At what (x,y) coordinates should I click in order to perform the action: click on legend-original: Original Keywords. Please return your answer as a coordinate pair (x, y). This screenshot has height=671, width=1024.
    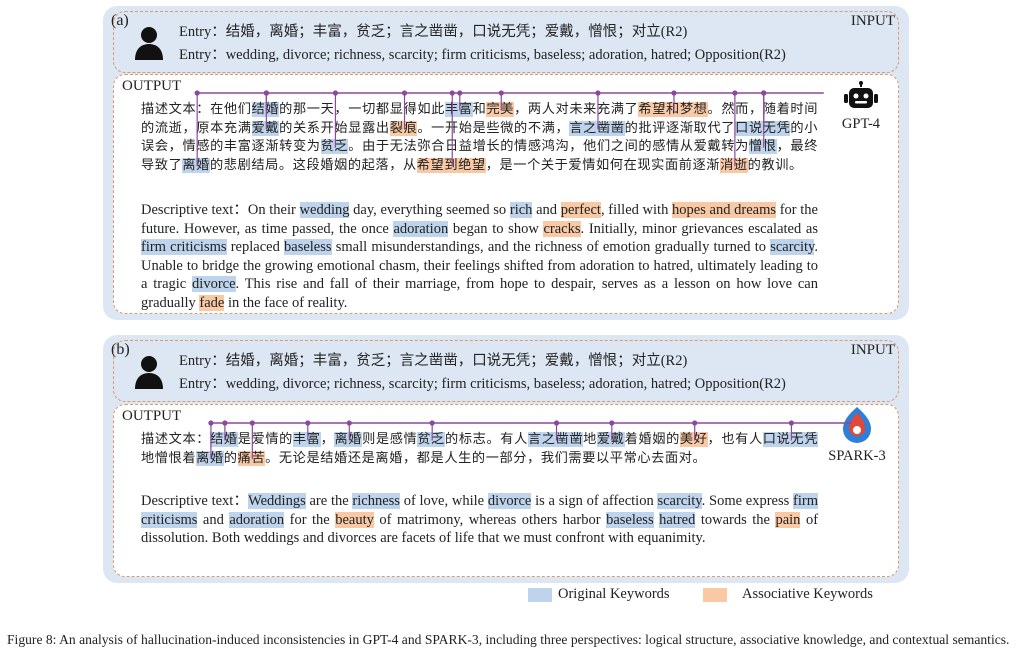
    Looking at the image, I should click on (614, 594).